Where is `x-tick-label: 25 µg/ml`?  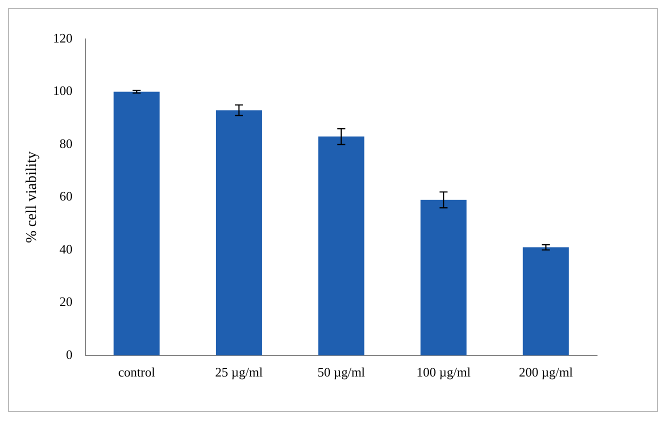
x-tick-label: 25 µg/ml is located at coordinates (239, 372).